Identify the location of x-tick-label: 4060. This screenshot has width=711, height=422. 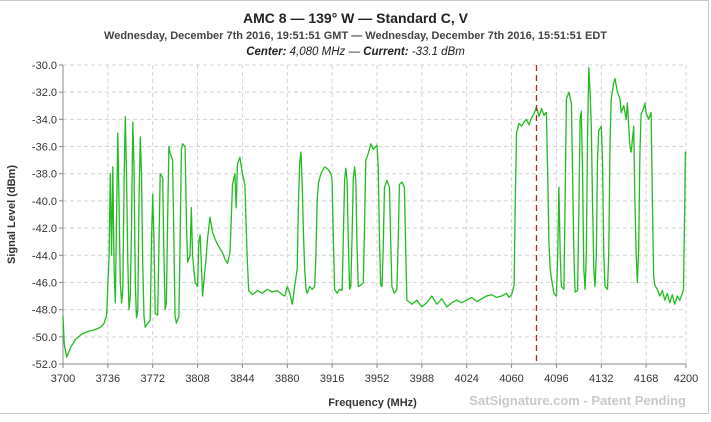
(511, 379).